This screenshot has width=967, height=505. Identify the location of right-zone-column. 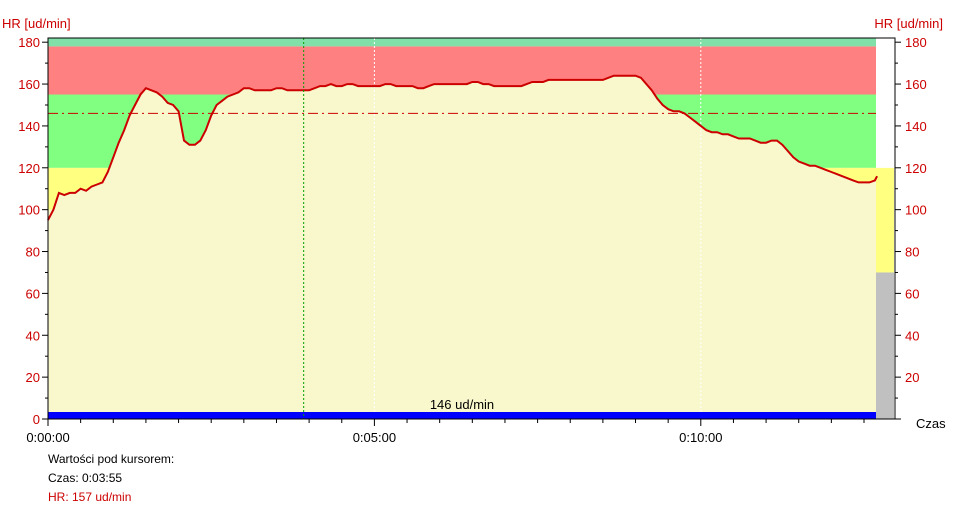
(885, 228).